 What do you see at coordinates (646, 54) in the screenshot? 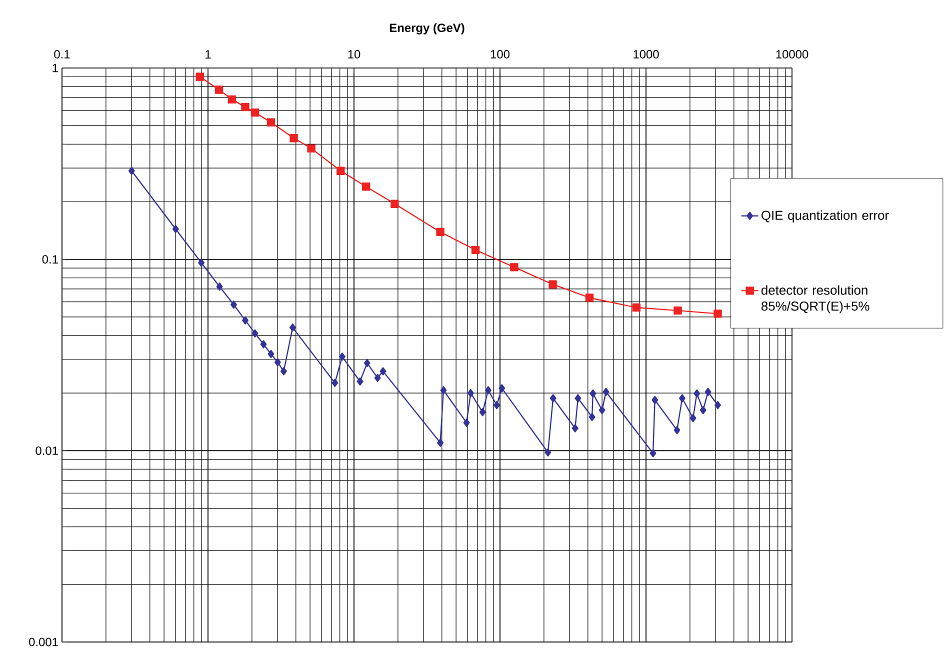
I see `x-tick-label: 1000` at bounding box center [646, 54].